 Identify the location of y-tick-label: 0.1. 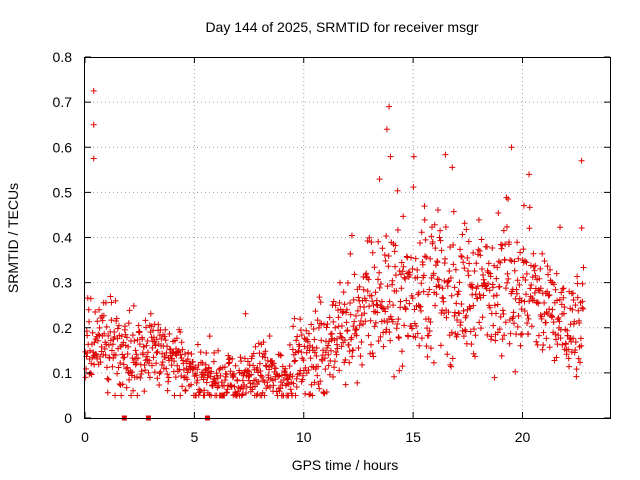
(63, 373).